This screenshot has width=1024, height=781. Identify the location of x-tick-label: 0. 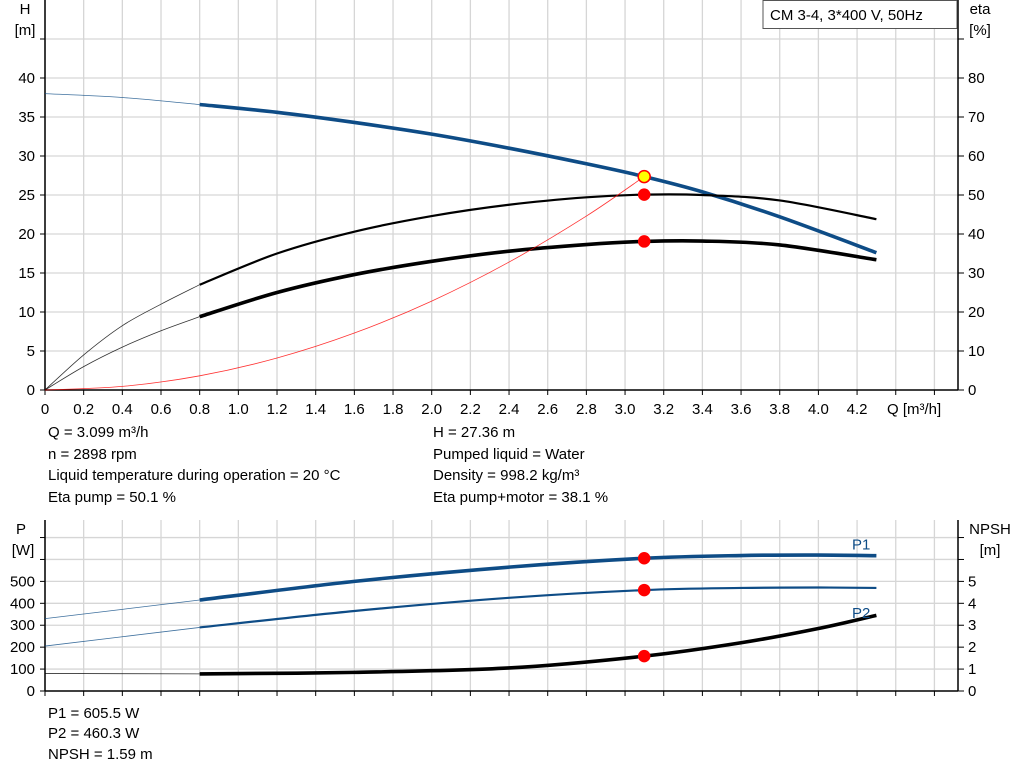
(45, 409).